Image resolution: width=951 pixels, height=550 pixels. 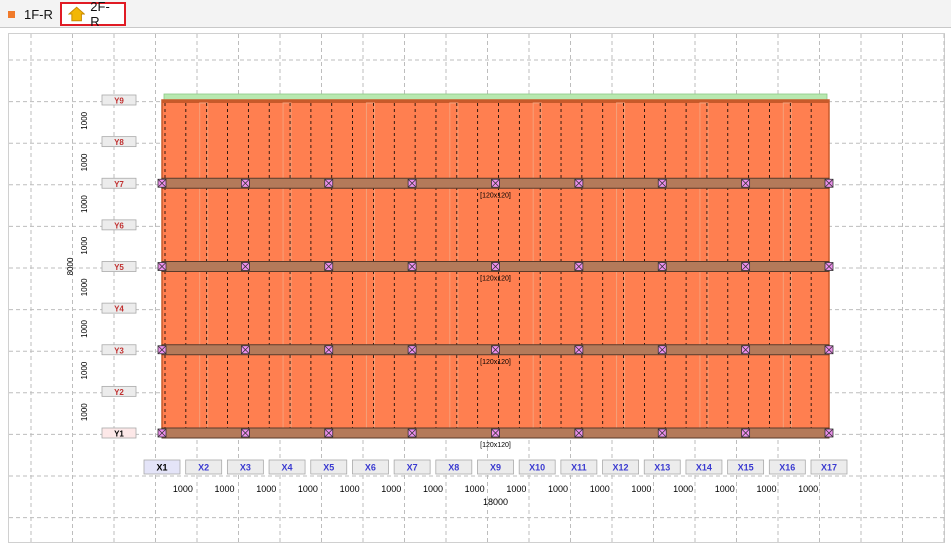 I want to click on x-axis-label-text: X6, so click(x=370, y=468).